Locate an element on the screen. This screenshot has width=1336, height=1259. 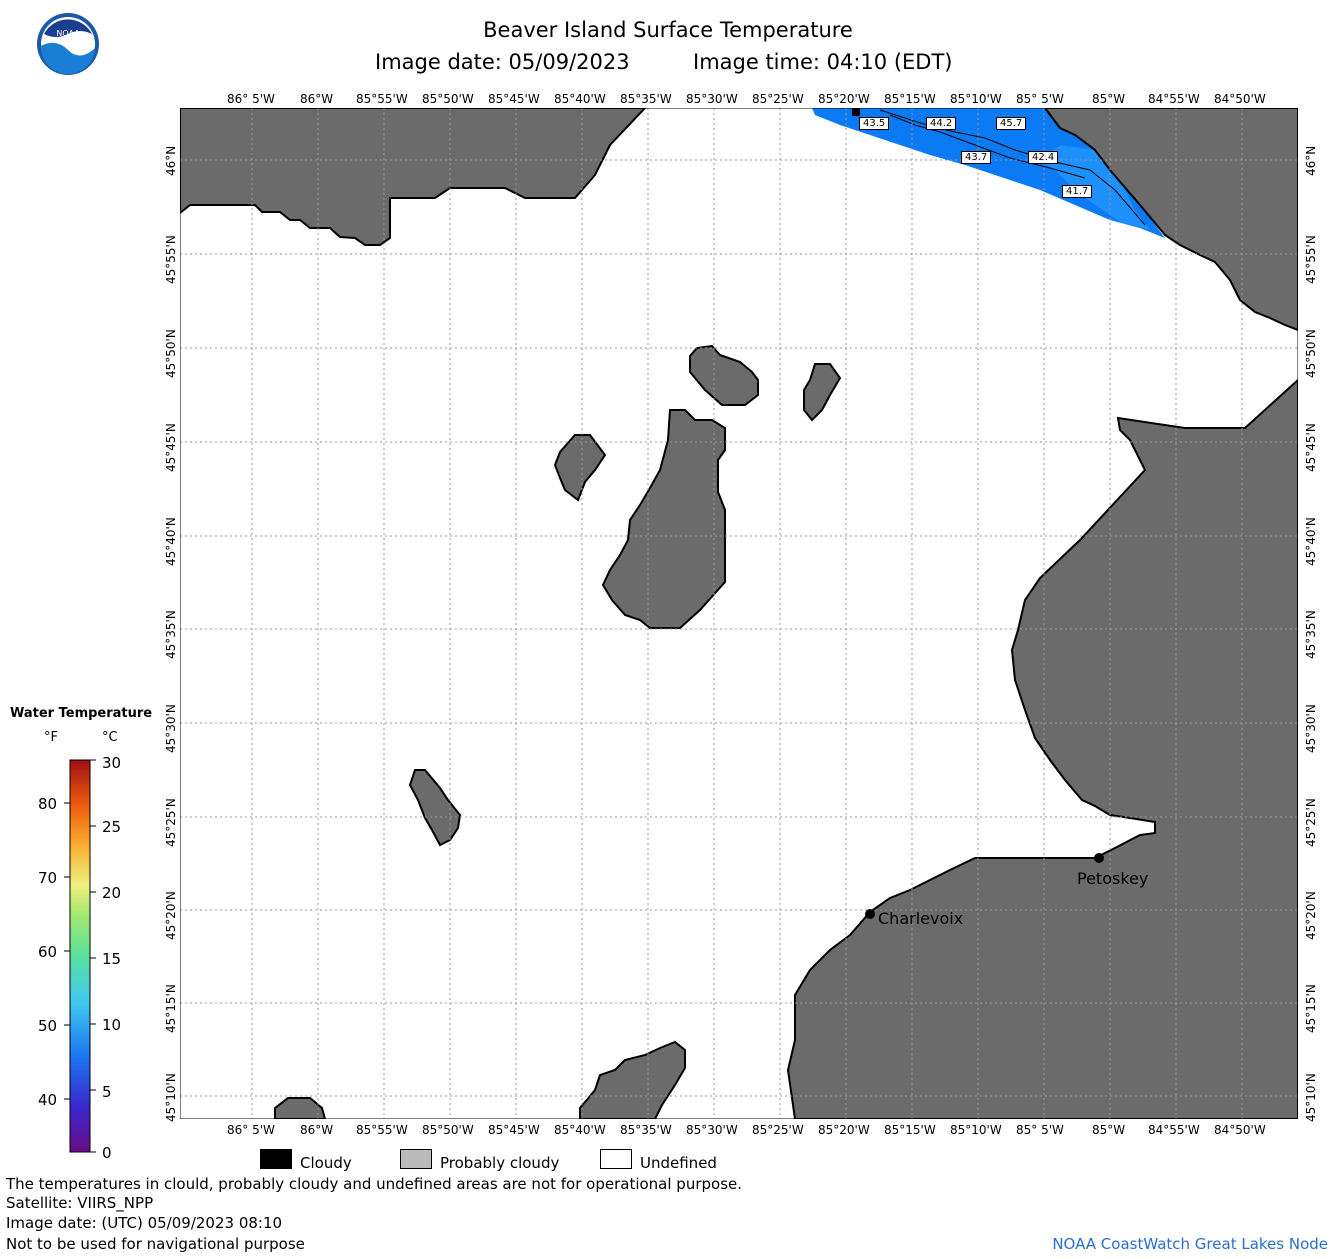
undefined-swatch is located at coordinates (616, 1159).